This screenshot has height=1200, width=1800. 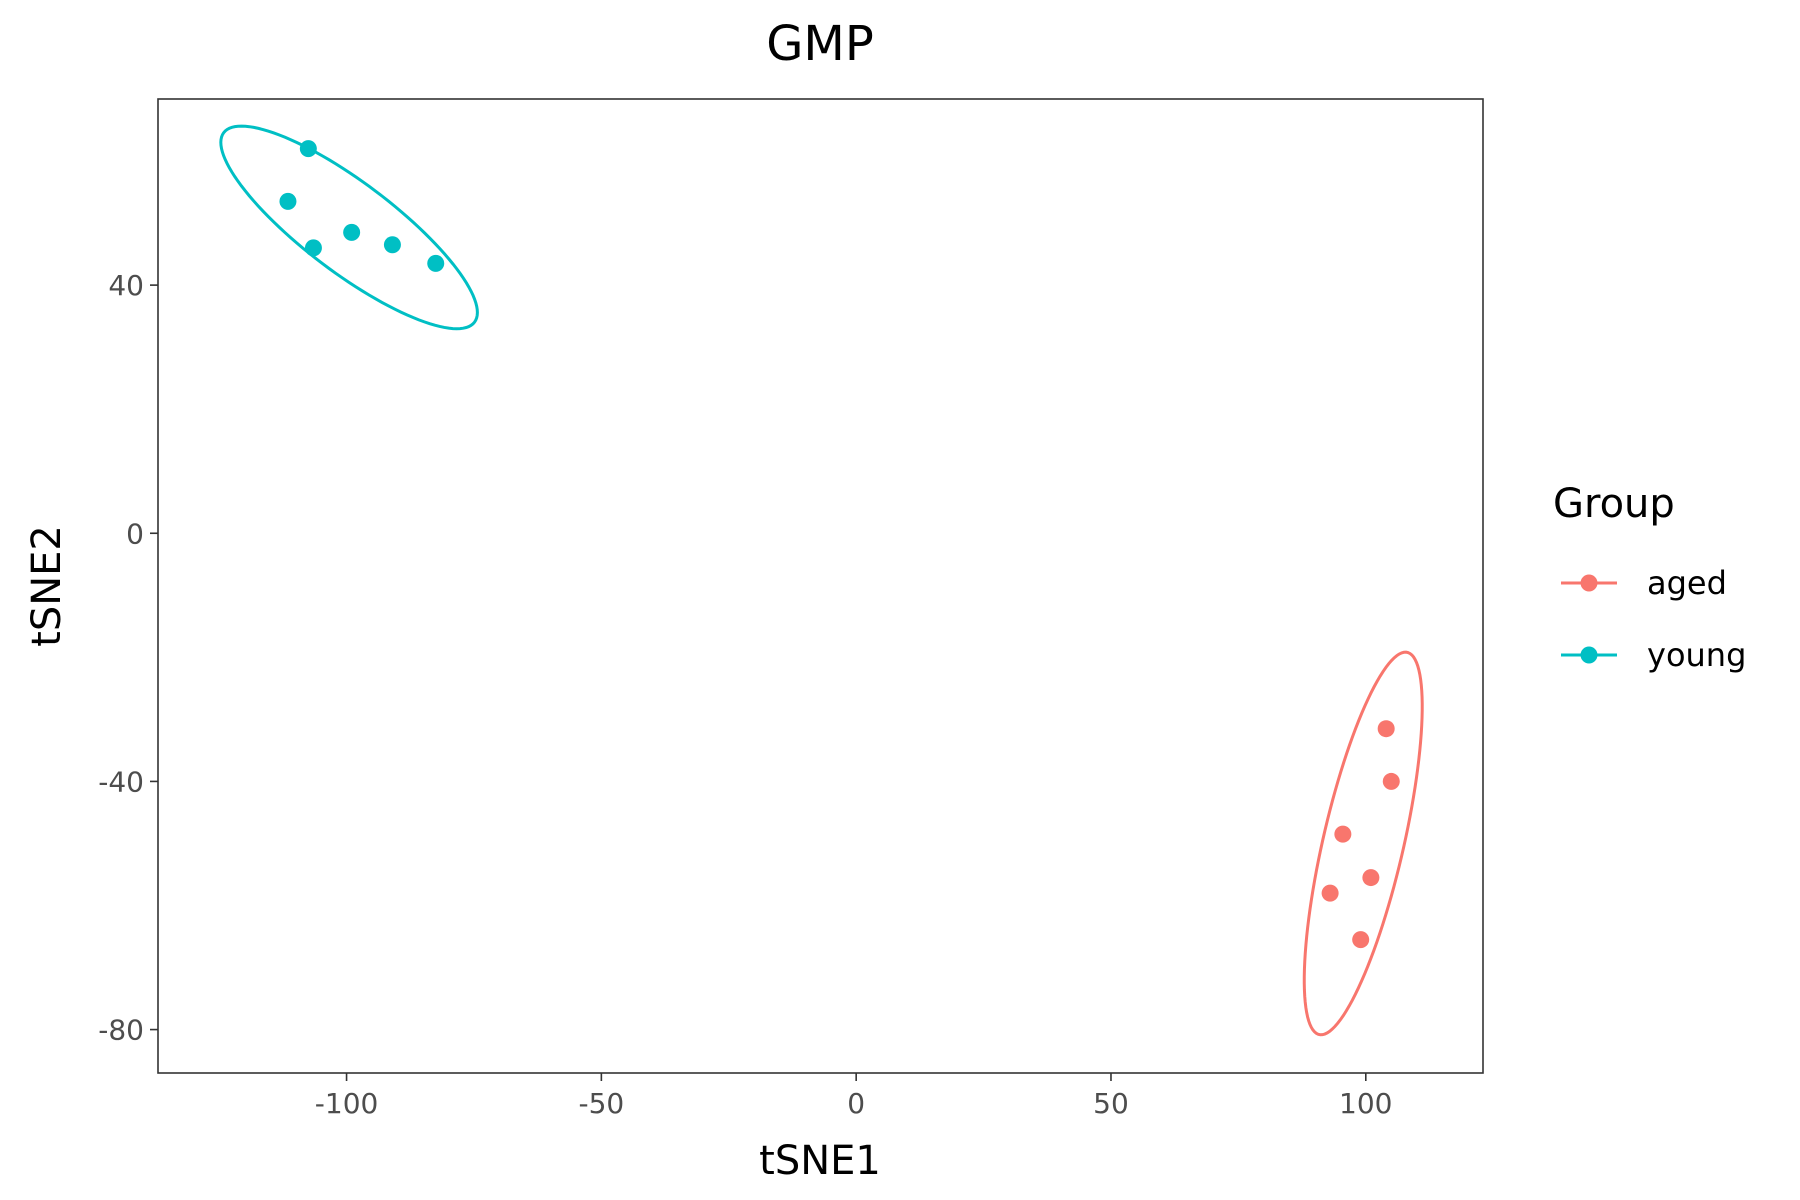 I want to click on x-tick-label: -50, so click(x=601, y=1103).